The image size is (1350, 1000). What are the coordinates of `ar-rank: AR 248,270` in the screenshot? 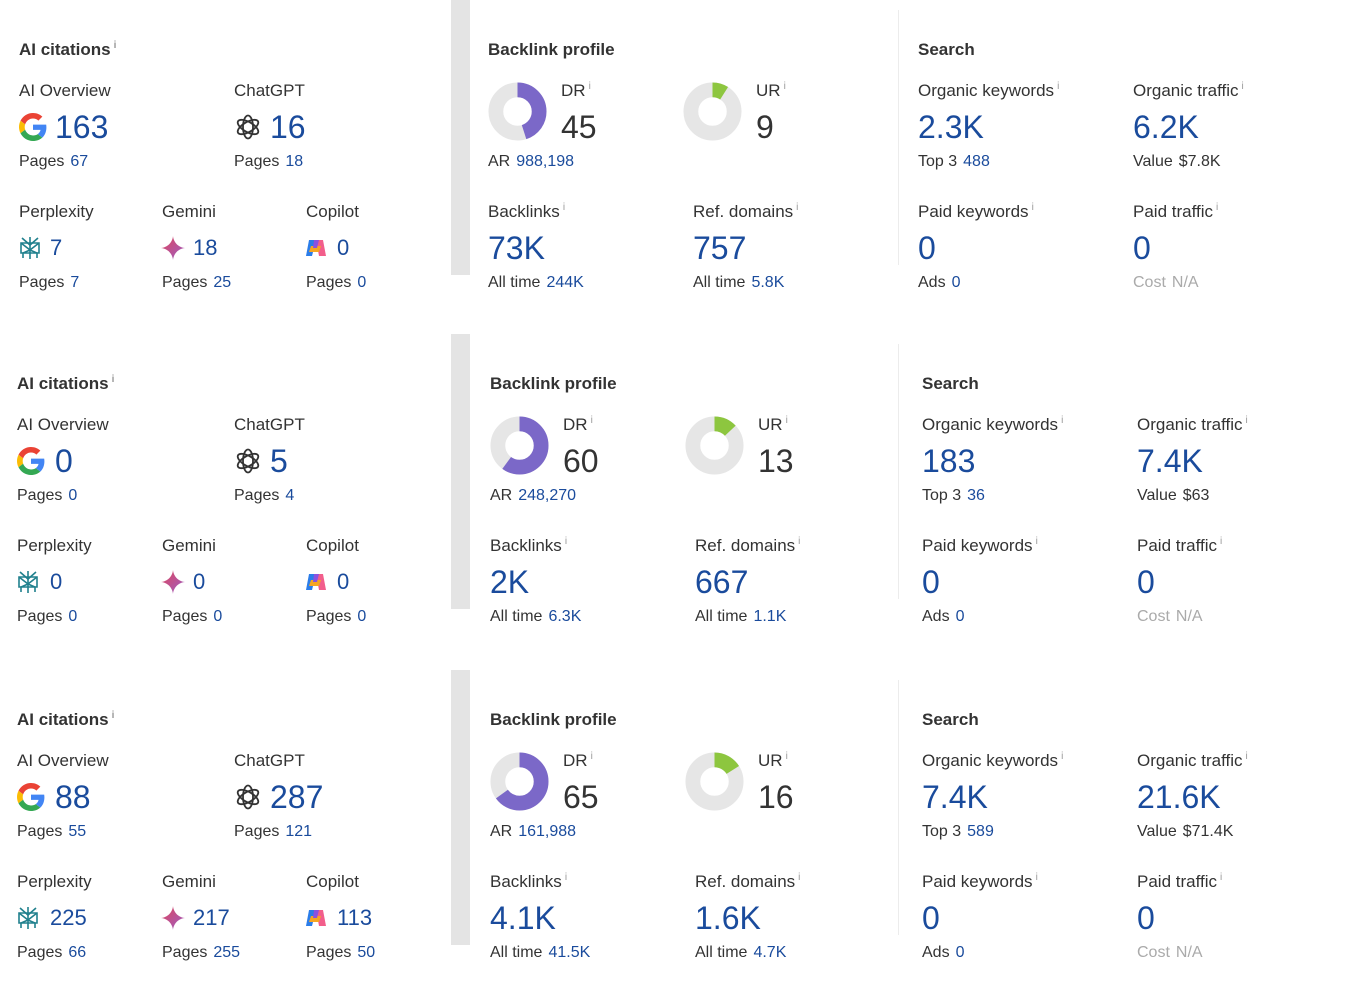 It's located at (533, 495).